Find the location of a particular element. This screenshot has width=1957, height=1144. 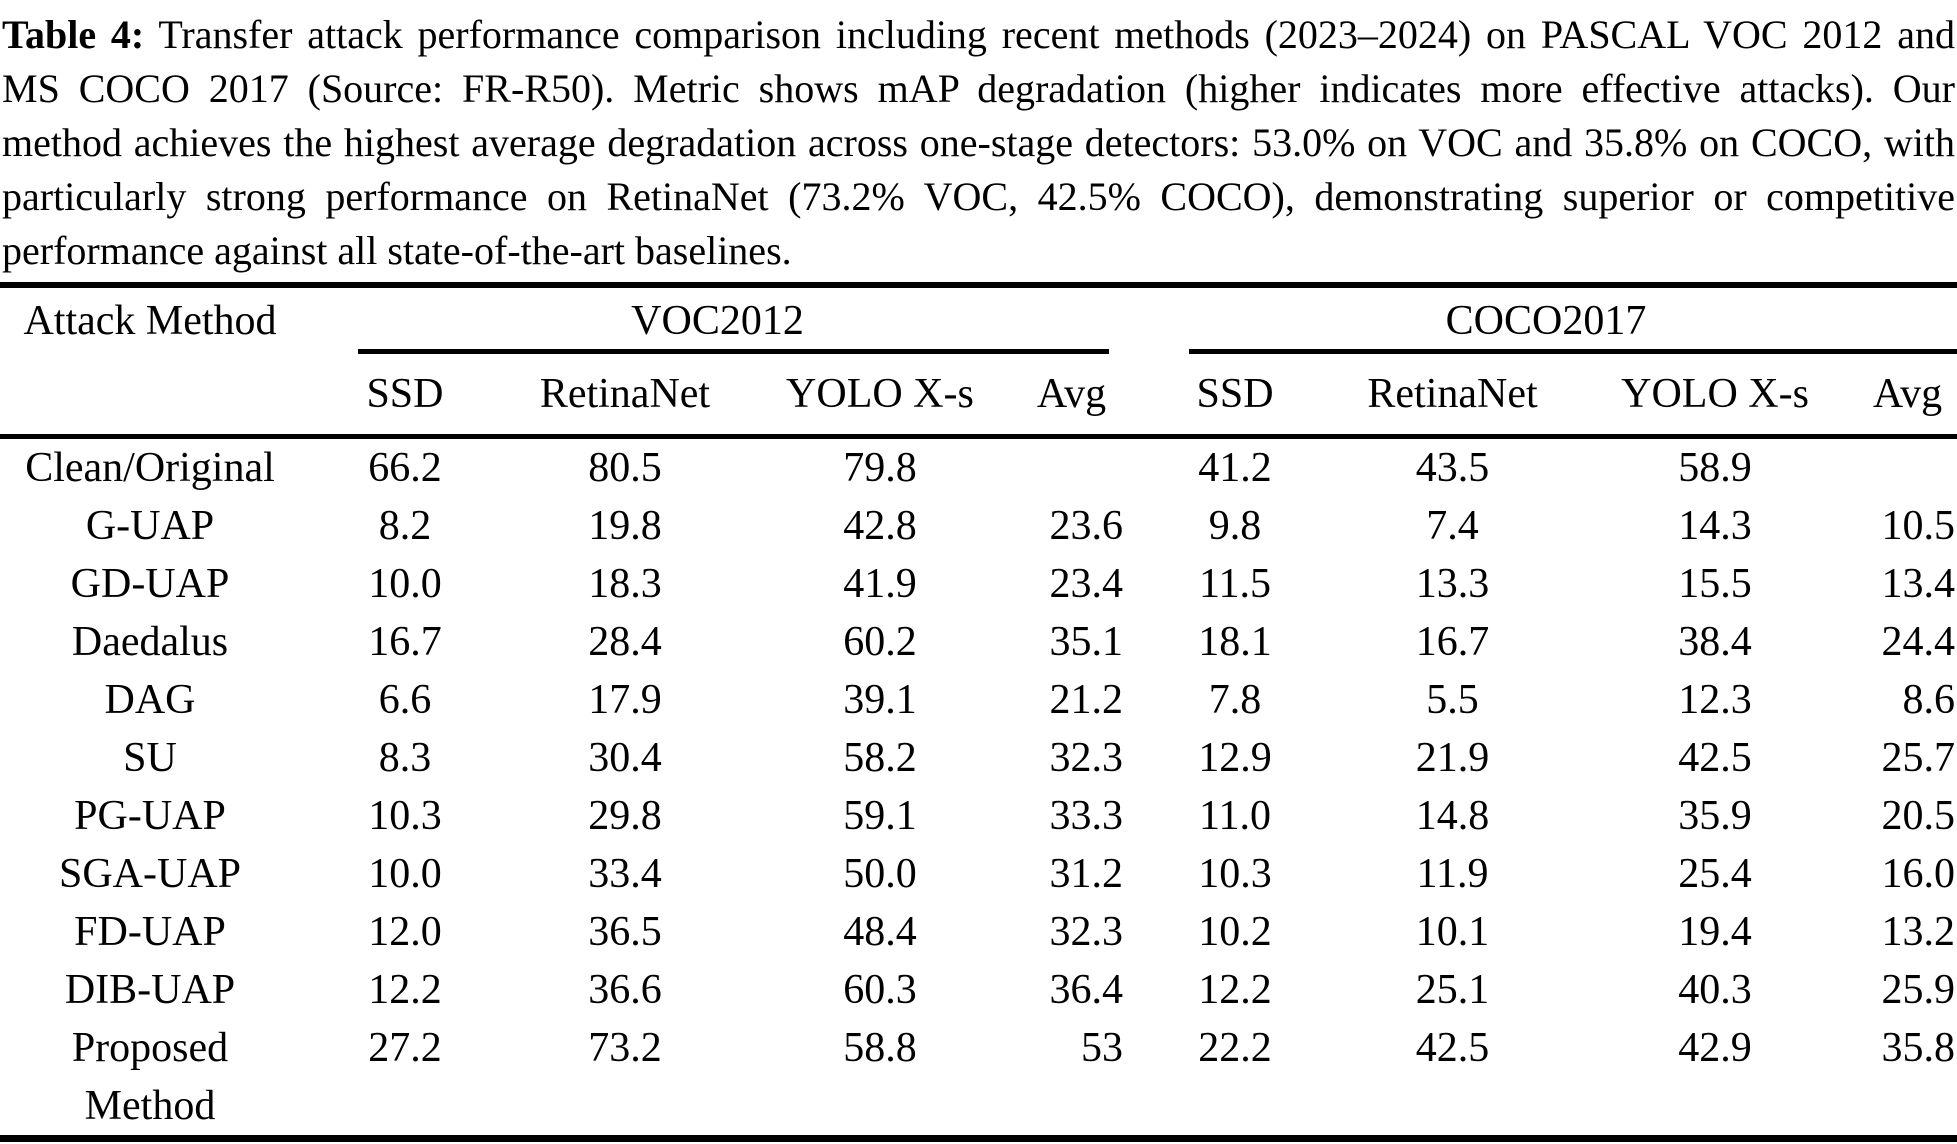

table-row: SGA-UAP 10.0 33.4 50.0 31.2 10.3 11.9 25.4 16.0 is located at coordinates (978, 874).